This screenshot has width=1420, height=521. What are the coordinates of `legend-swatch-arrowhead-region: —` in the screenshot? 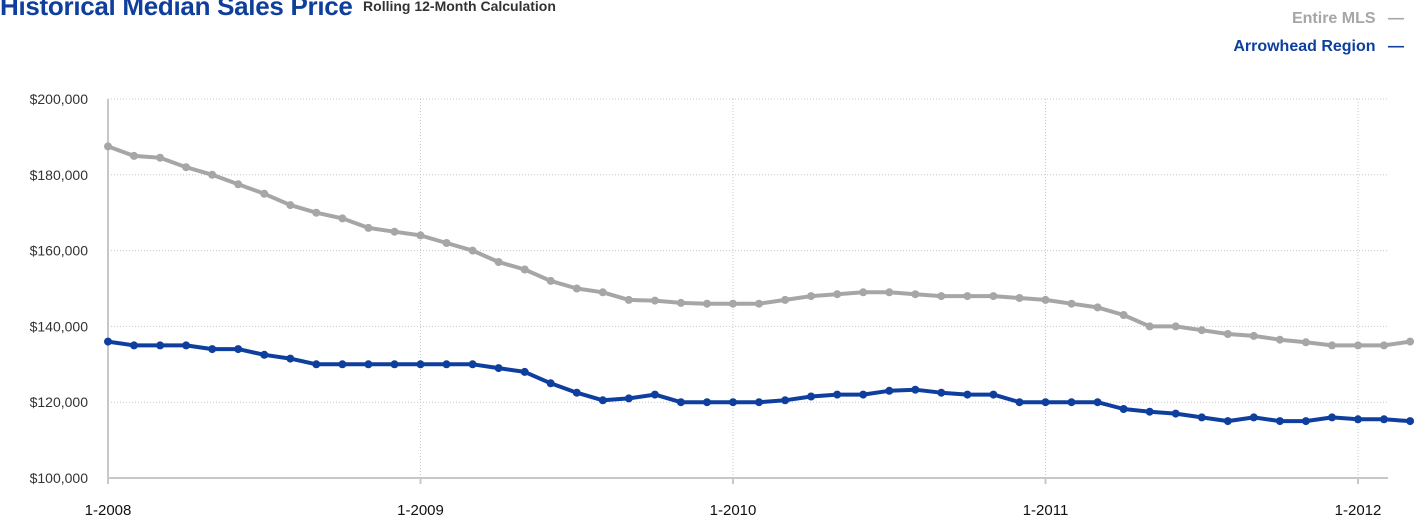 It's located at (1396, 46).